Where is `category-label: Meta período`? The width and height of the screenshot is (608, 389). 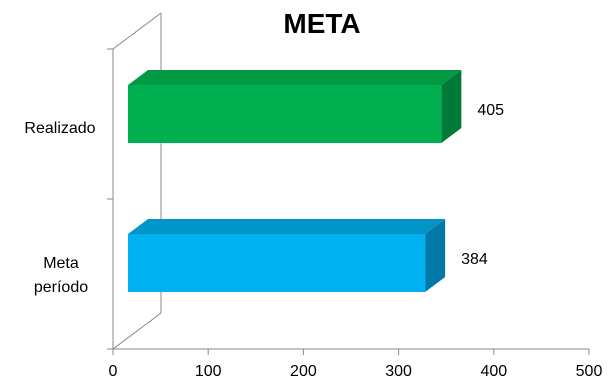
category-label: Meta período is located at coordinates (61, 275).